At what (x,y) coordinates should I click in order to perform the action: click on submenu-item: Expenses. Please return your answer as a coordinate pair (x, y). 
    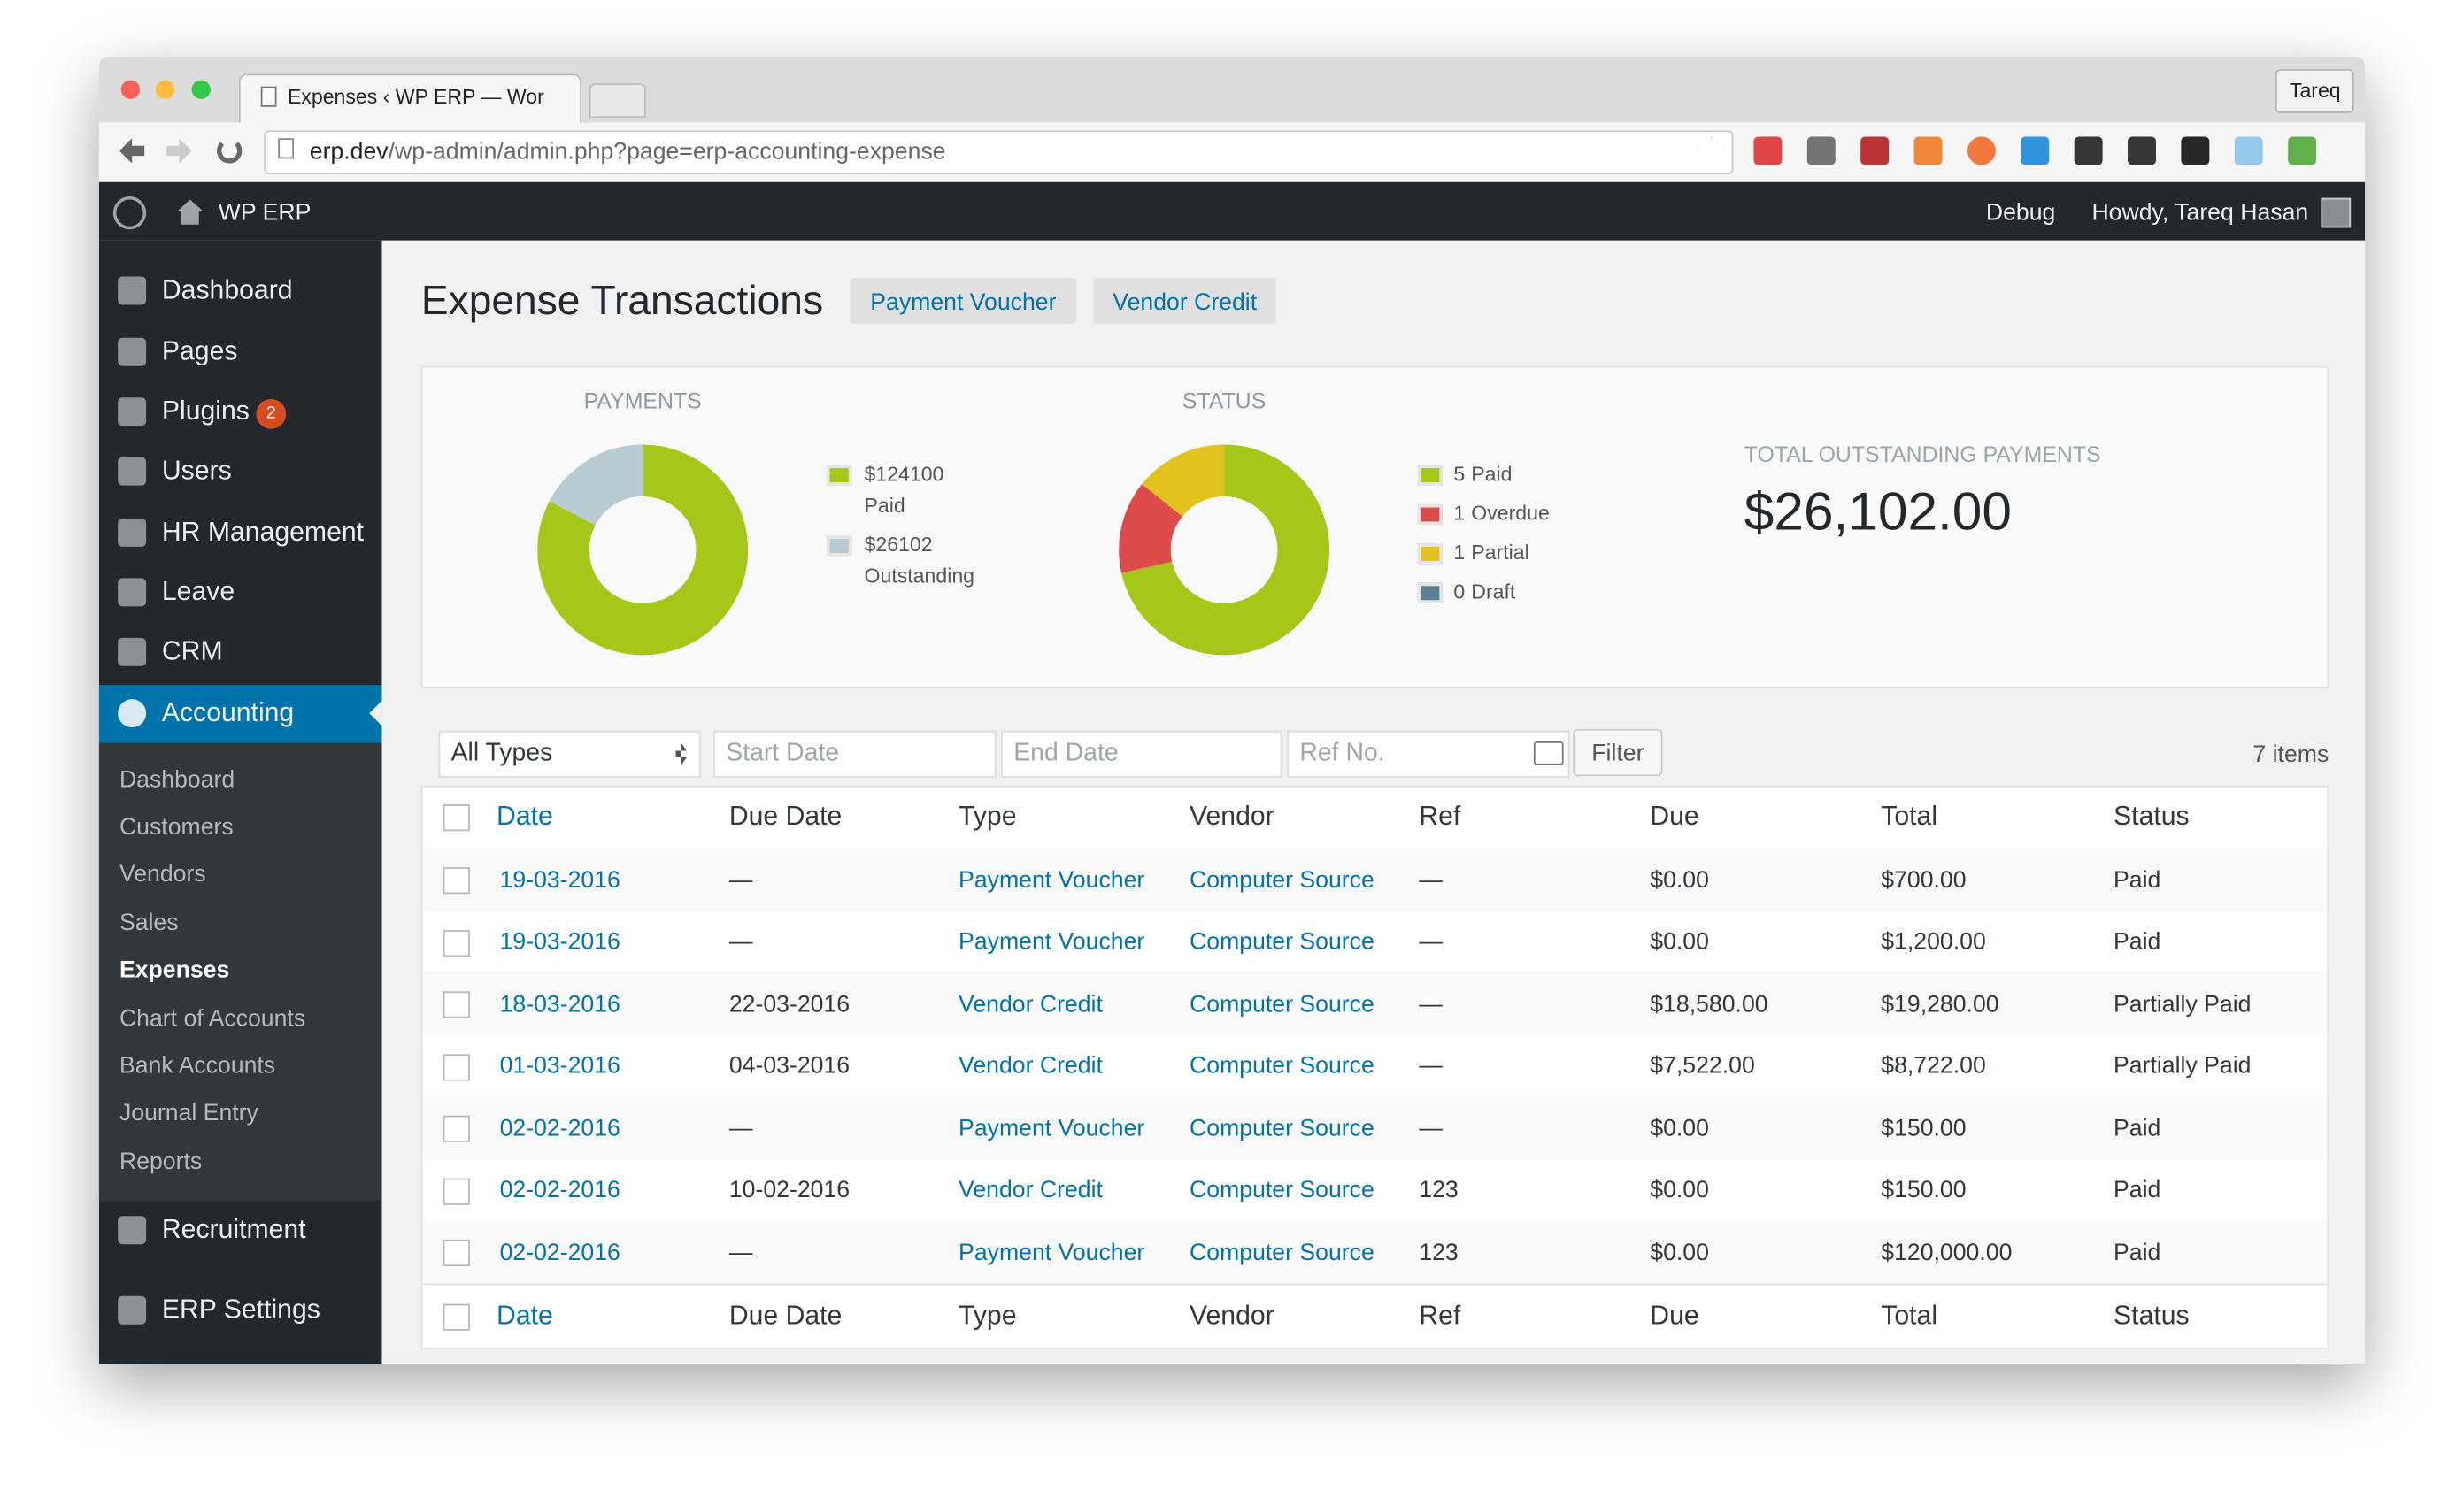
    Looking at the image, I should click on (175, 971).